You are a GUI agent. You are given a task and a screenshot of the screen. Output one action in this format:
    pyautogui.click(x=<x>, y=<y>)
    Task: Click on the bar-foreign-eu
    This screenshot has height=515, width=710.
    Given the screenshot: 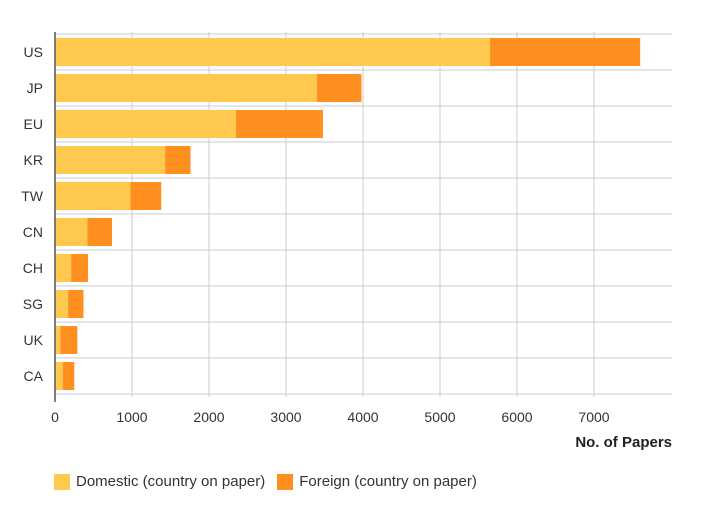 What is the action you would take?
    pyautogui.click(x=279, y=124)
    